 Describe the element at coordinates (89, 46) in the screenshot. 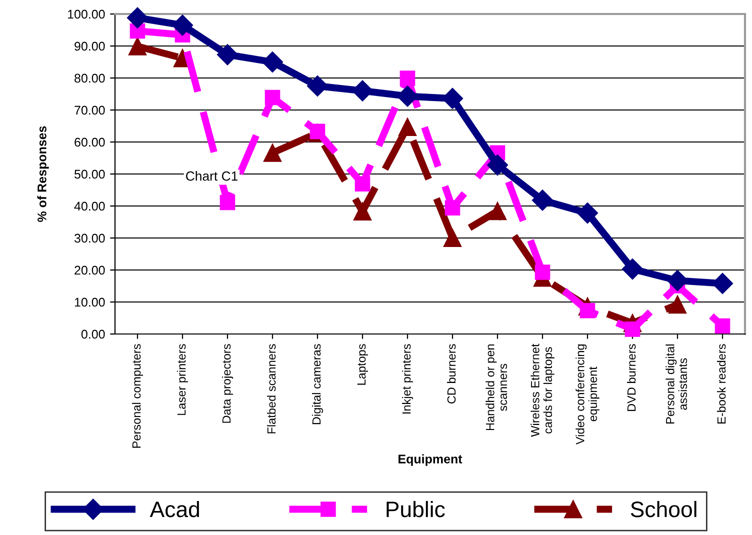

I see `y-tick-label: 90.00` at that location.